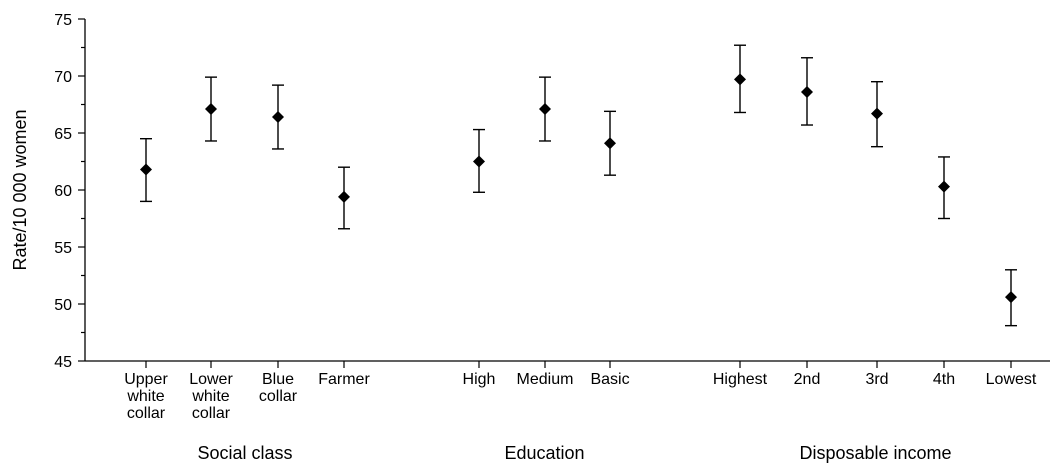 Image resolution: width=1061 pixels, height=464 pixels. I want to click on category-label: 4th, so click(944, 379).